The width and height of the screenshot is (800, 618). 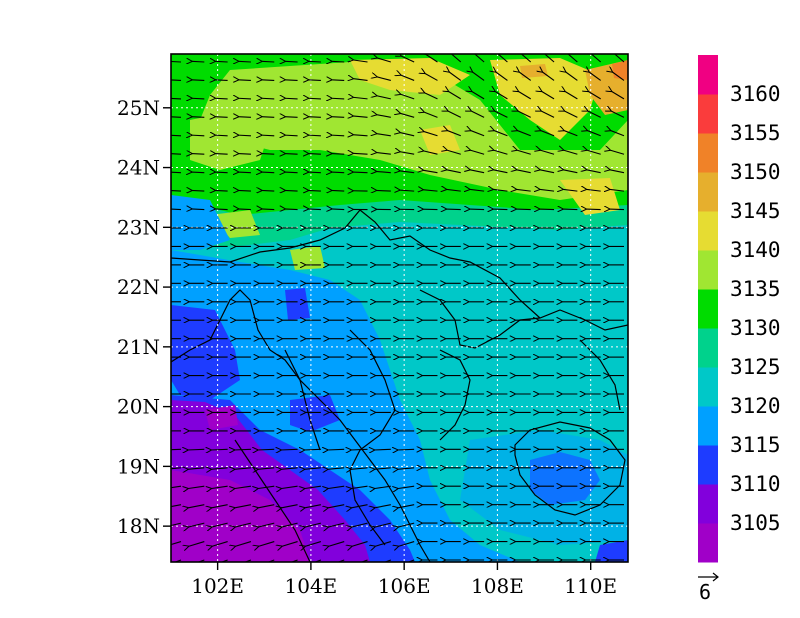 I want to click on lat-tick-label: 21N, so click(x=138, y=347).